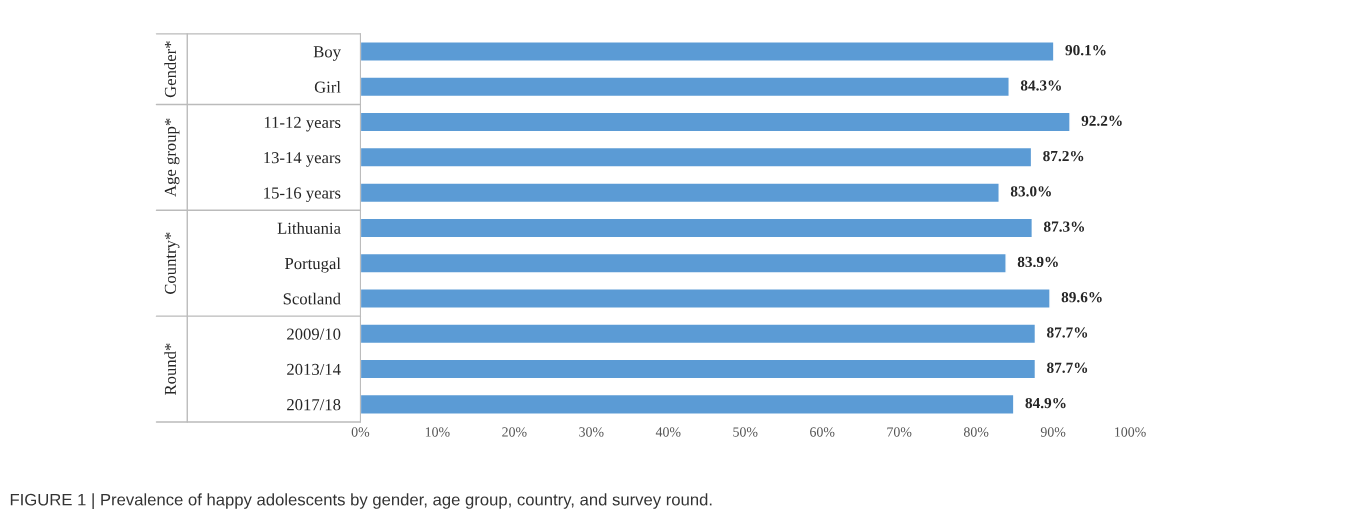 This screenshot has height=521, width=1355. I want to click on caption: FIGURE 1 | Prevalence of happy adolescents by gender, age group, country, and survey round., so click(361, 501).